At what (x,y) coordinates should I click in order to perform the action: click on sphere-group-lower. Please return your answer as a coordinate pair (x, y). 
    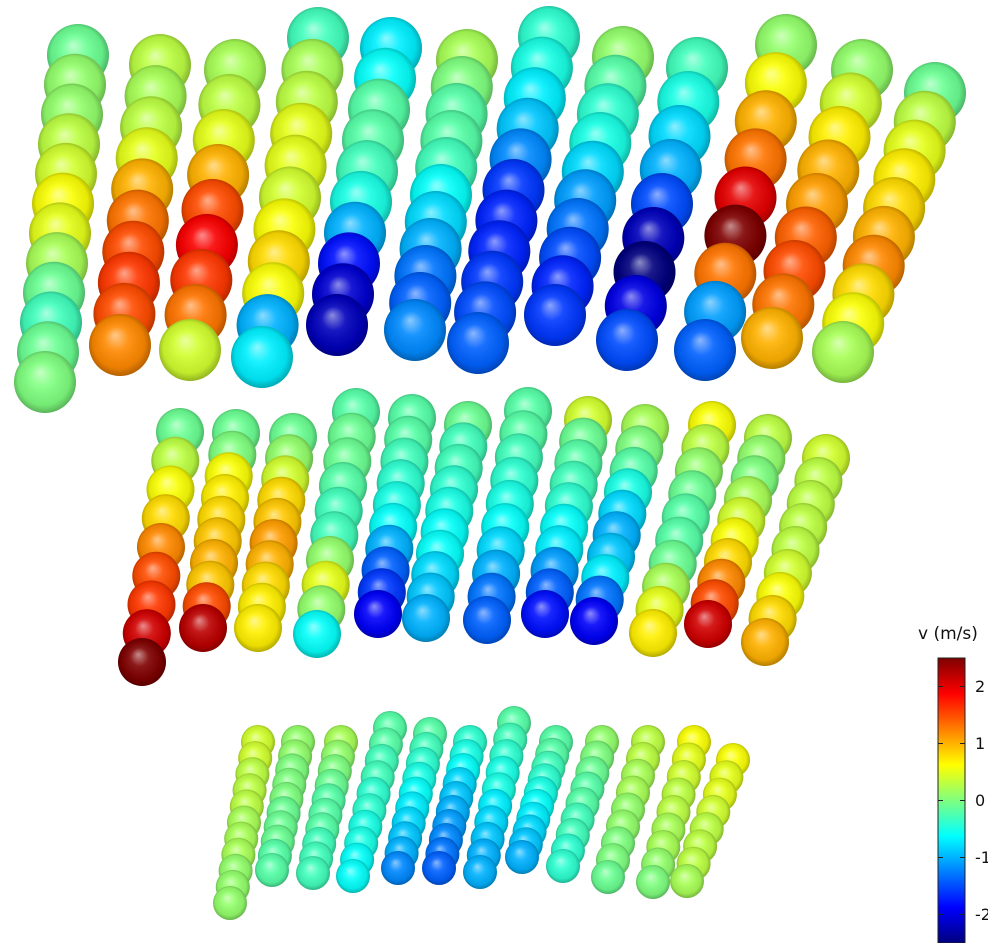
    Looking at the image, I should click on (481, 813).